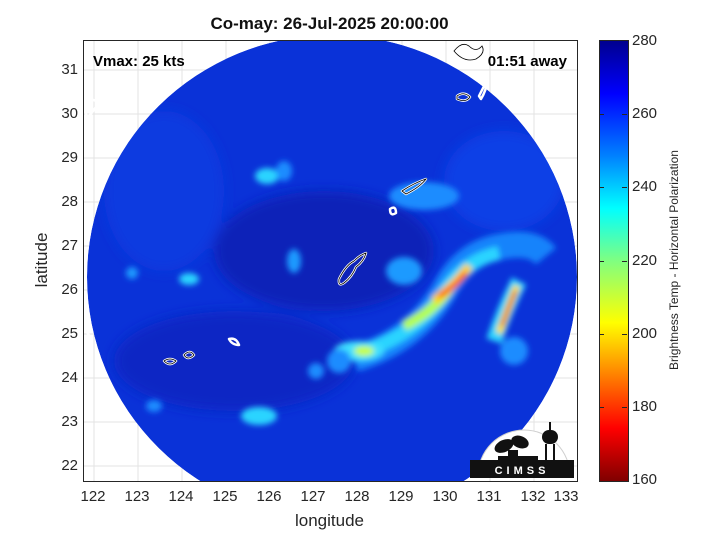 This screenshot has height=540, width=720. What do you see at coordinates (329, 520) in the screenshot?
I see `x-axis-label: longitude` at bounding box center [329, 520].